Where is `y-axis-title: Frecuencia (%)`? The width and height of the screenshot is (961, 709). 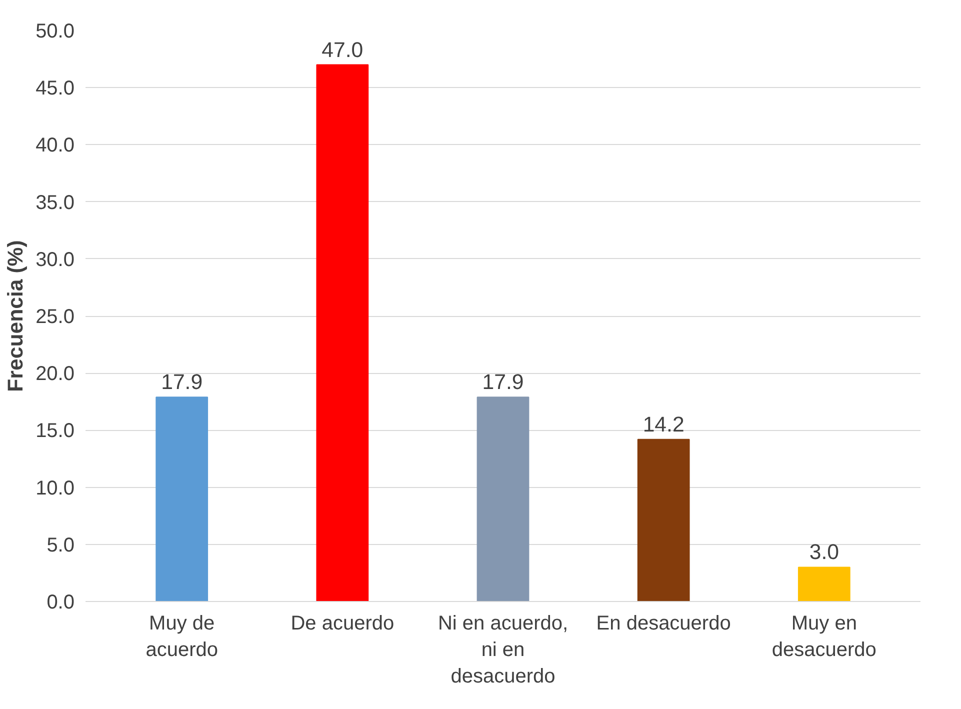
y-axis-title: Frecuencia (%) is located at coordinates (16, 316).